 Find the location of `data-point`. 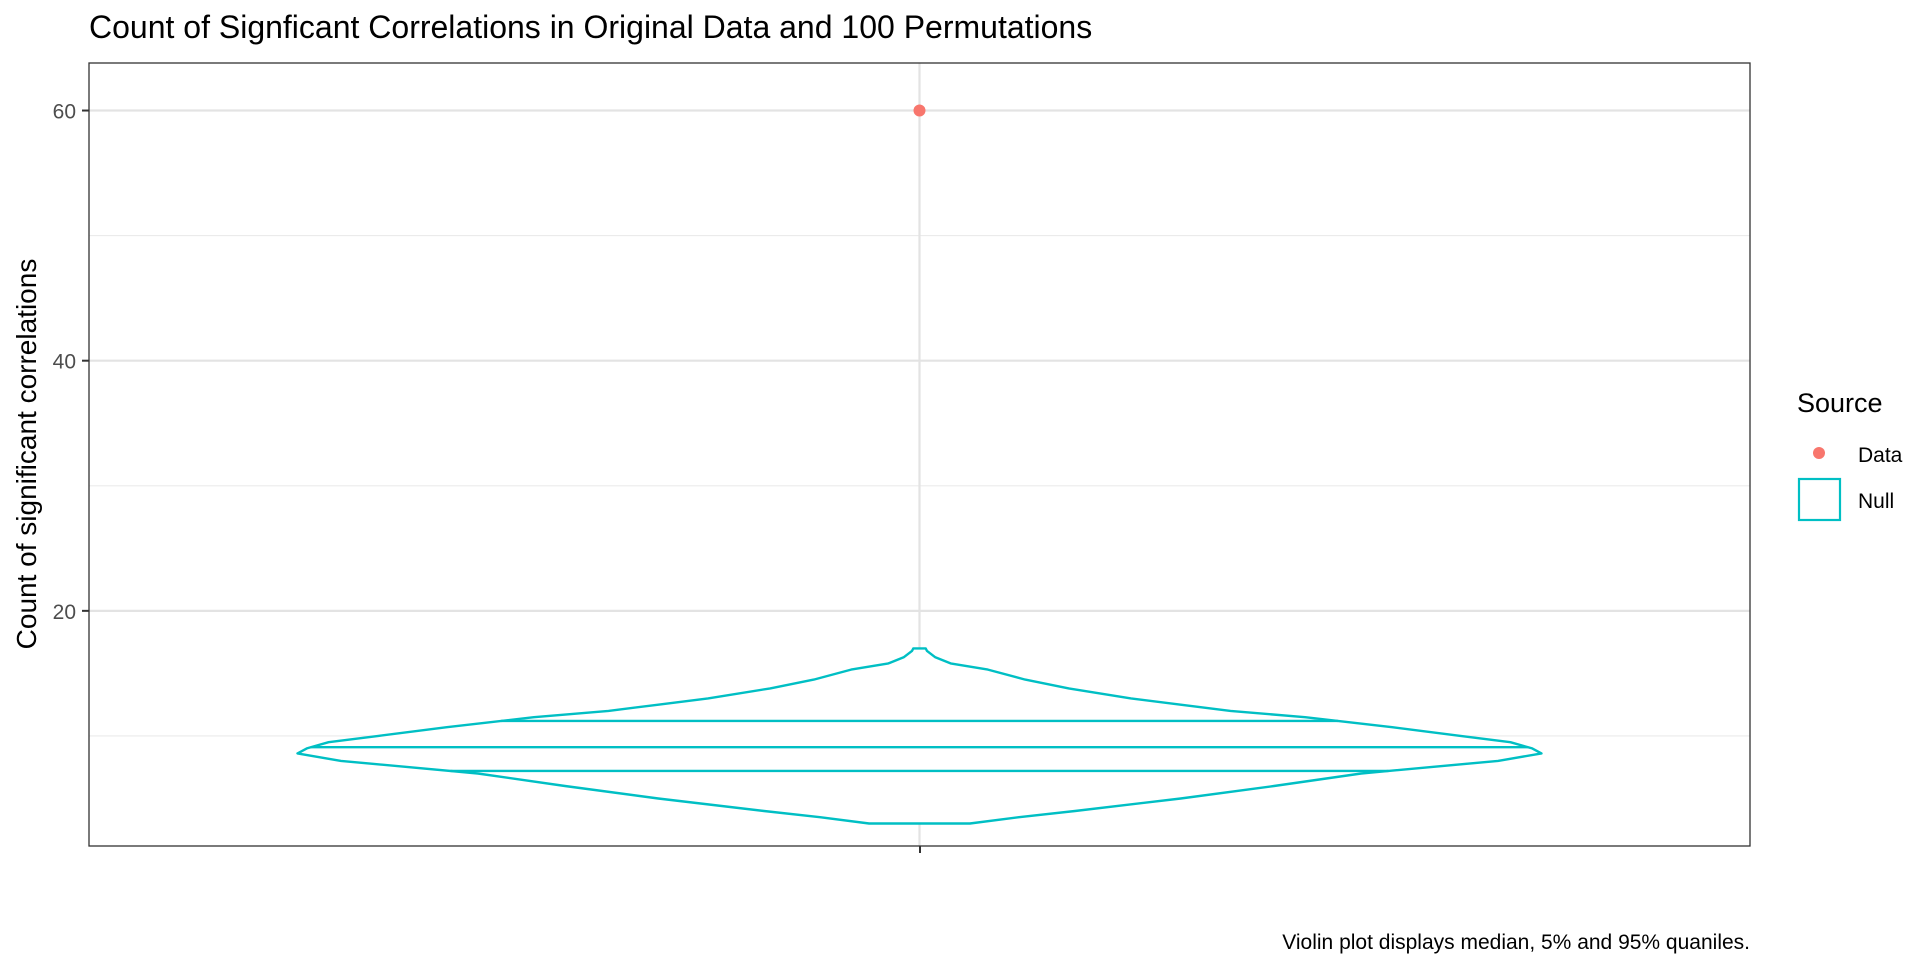

data-point is located at coordinates (919, 110).